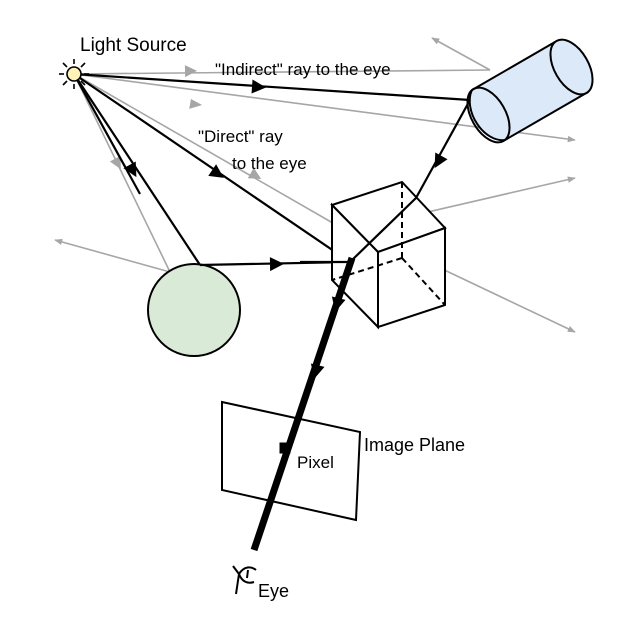  I want to click on ray-light-to-sphere-b, so click(137, 169).